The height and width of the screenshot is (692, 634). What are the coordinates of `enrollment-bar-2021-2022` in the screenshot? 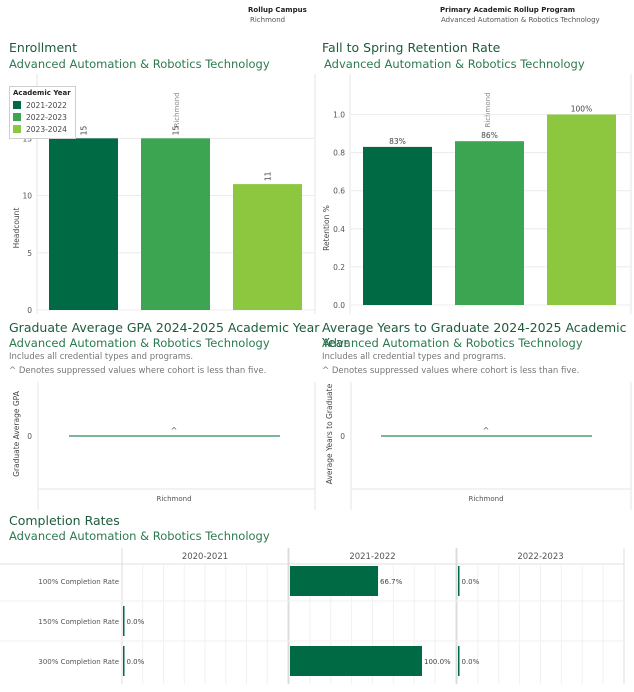 It's located at (83, 224).